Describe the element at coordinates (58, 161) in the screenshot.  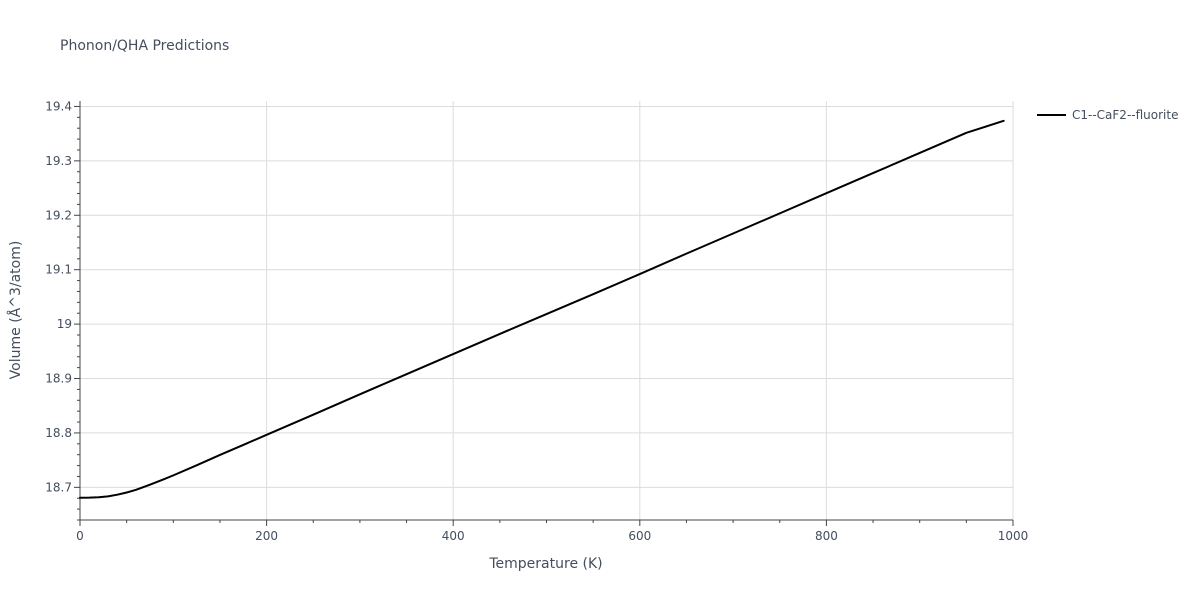
I see `y-tick-label: 19.3` at that location.